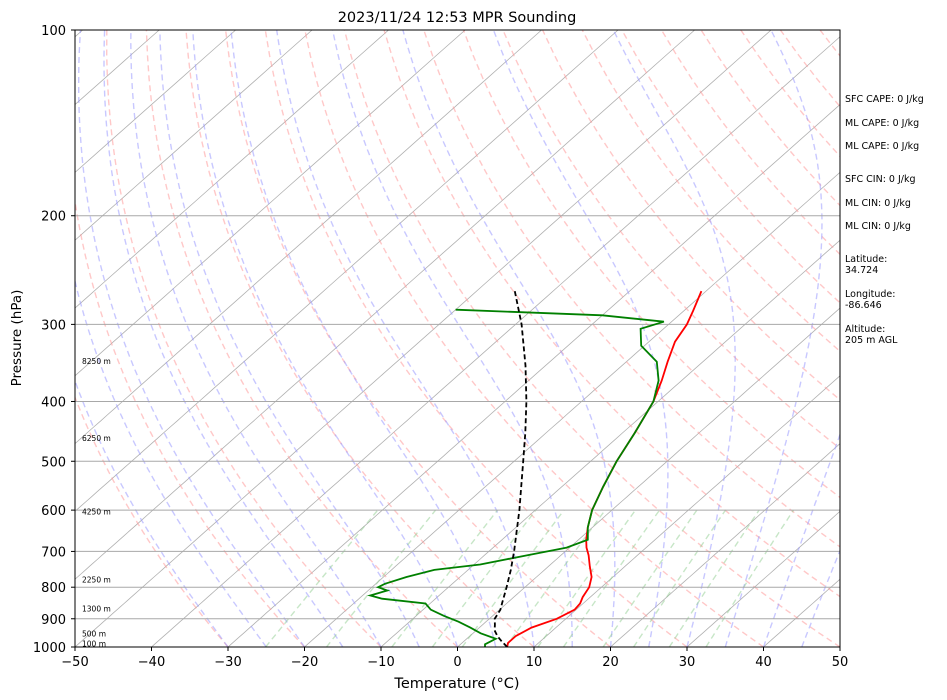 The width and height of the screenshot is (947, 700). What do you see at coordinates (96, 438) in the screenshot?
I see `height-label: 6250 m` at bounding box center [96, 438].